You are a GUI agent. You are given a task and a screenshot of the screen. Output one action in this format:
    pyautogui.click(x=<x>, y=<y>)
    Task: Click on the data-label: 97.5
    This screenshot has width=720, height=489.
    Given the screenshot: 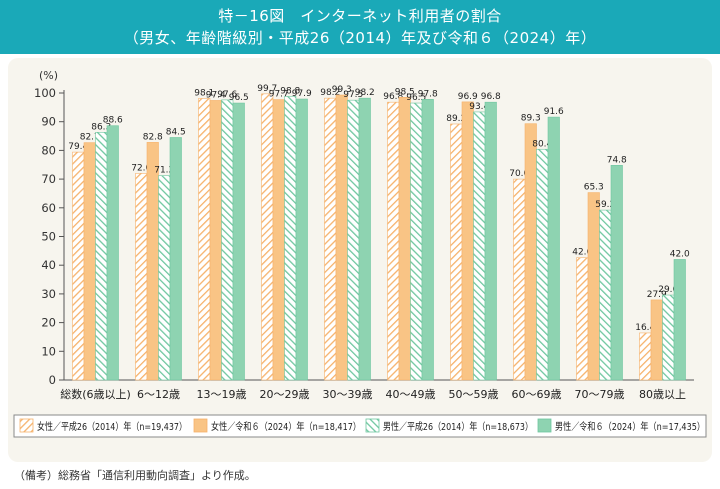 What is the action you would take?
    pyautogui.click(x=353, y=95)
    